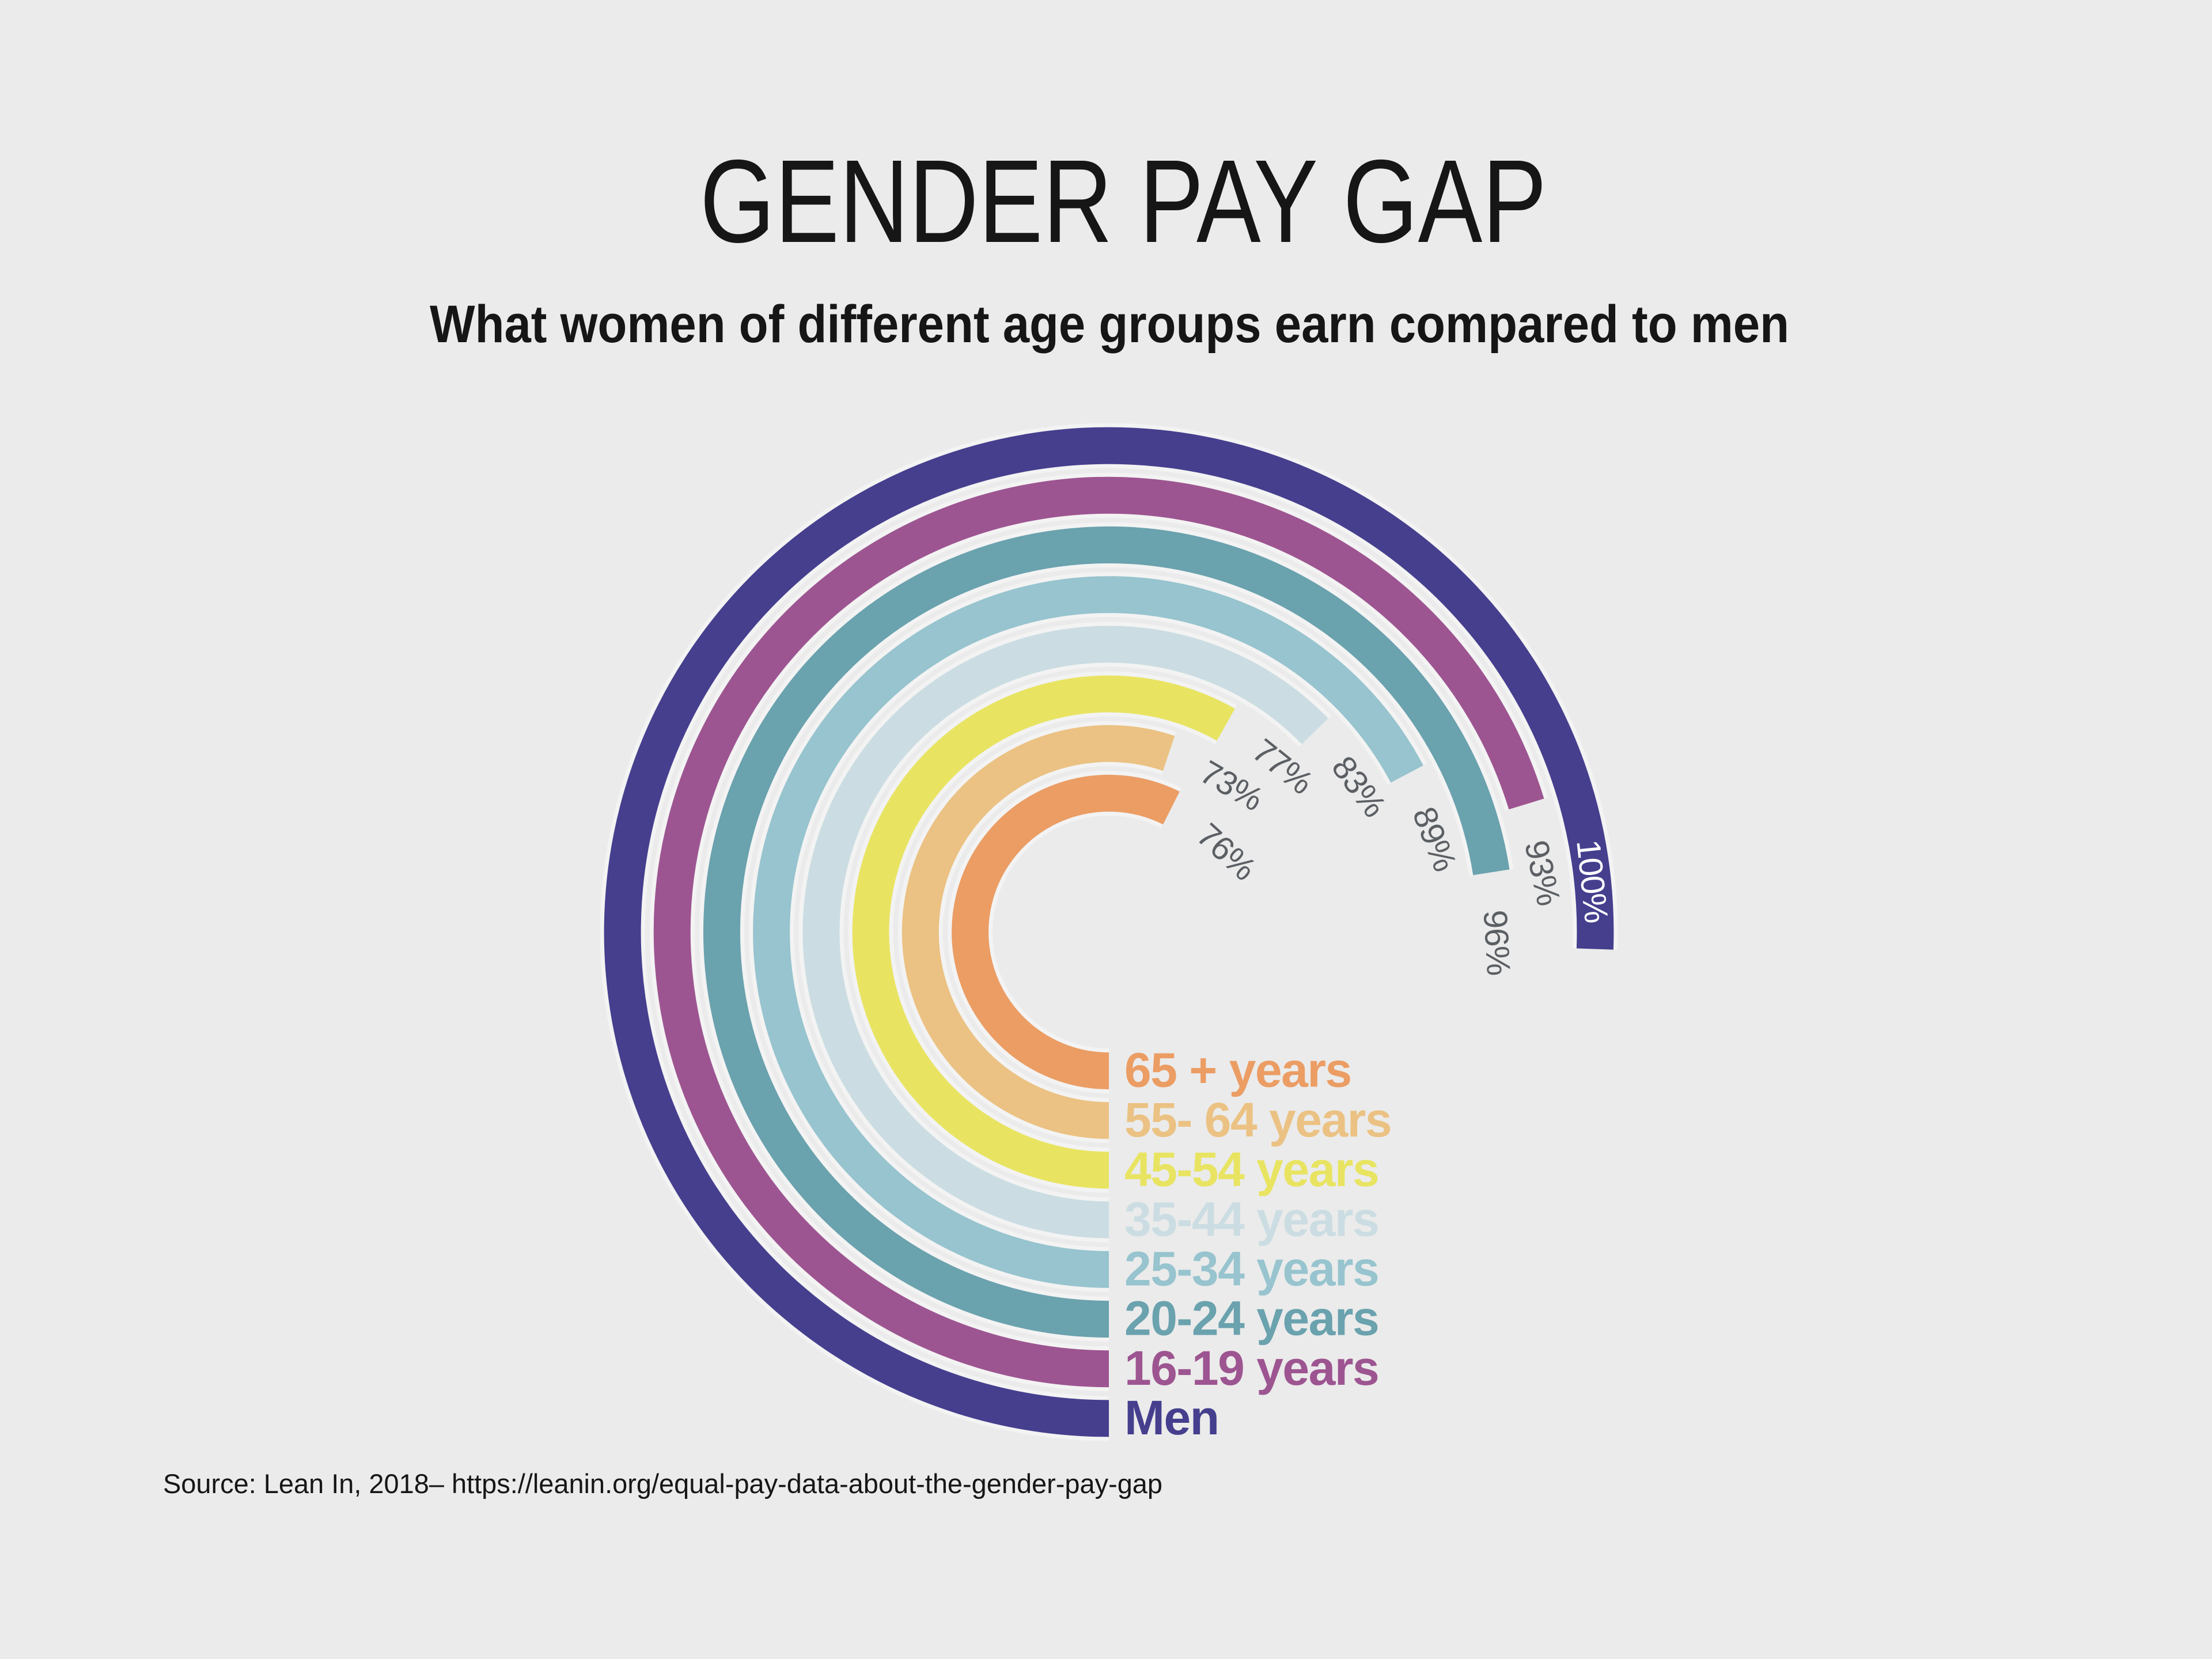 This screenshot has height=1659, width=2212. Describe the element at coordinates (1251, 1269) in the screenshot. I see `legend-label-25-34-years: 25-34 years` at that location.